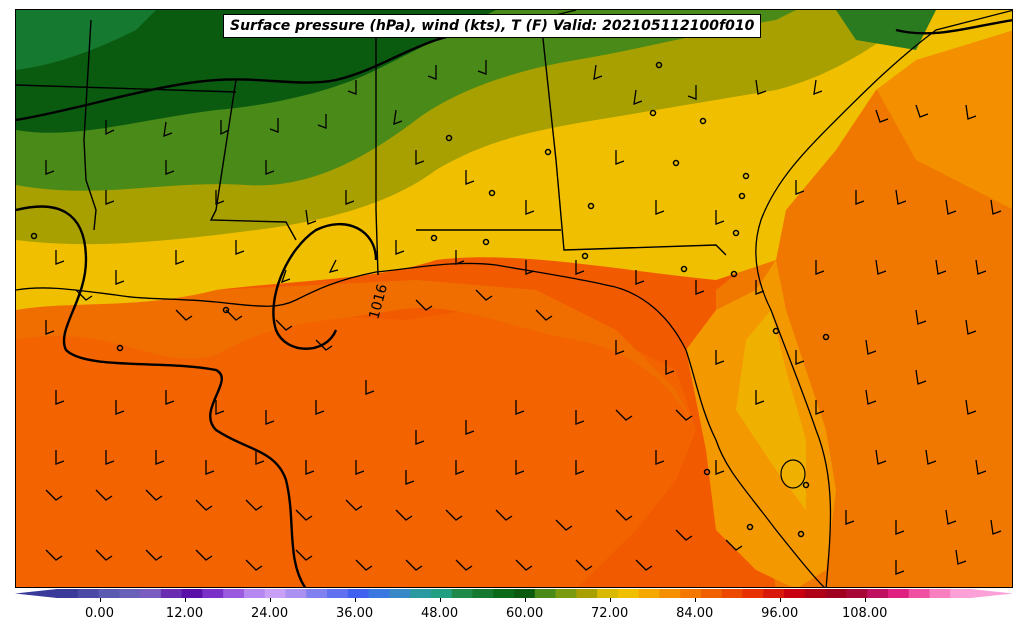 This screenshot has width=1022, height=633. I want to click on colorbar-tick-label: 24.00, so click(269, 613).